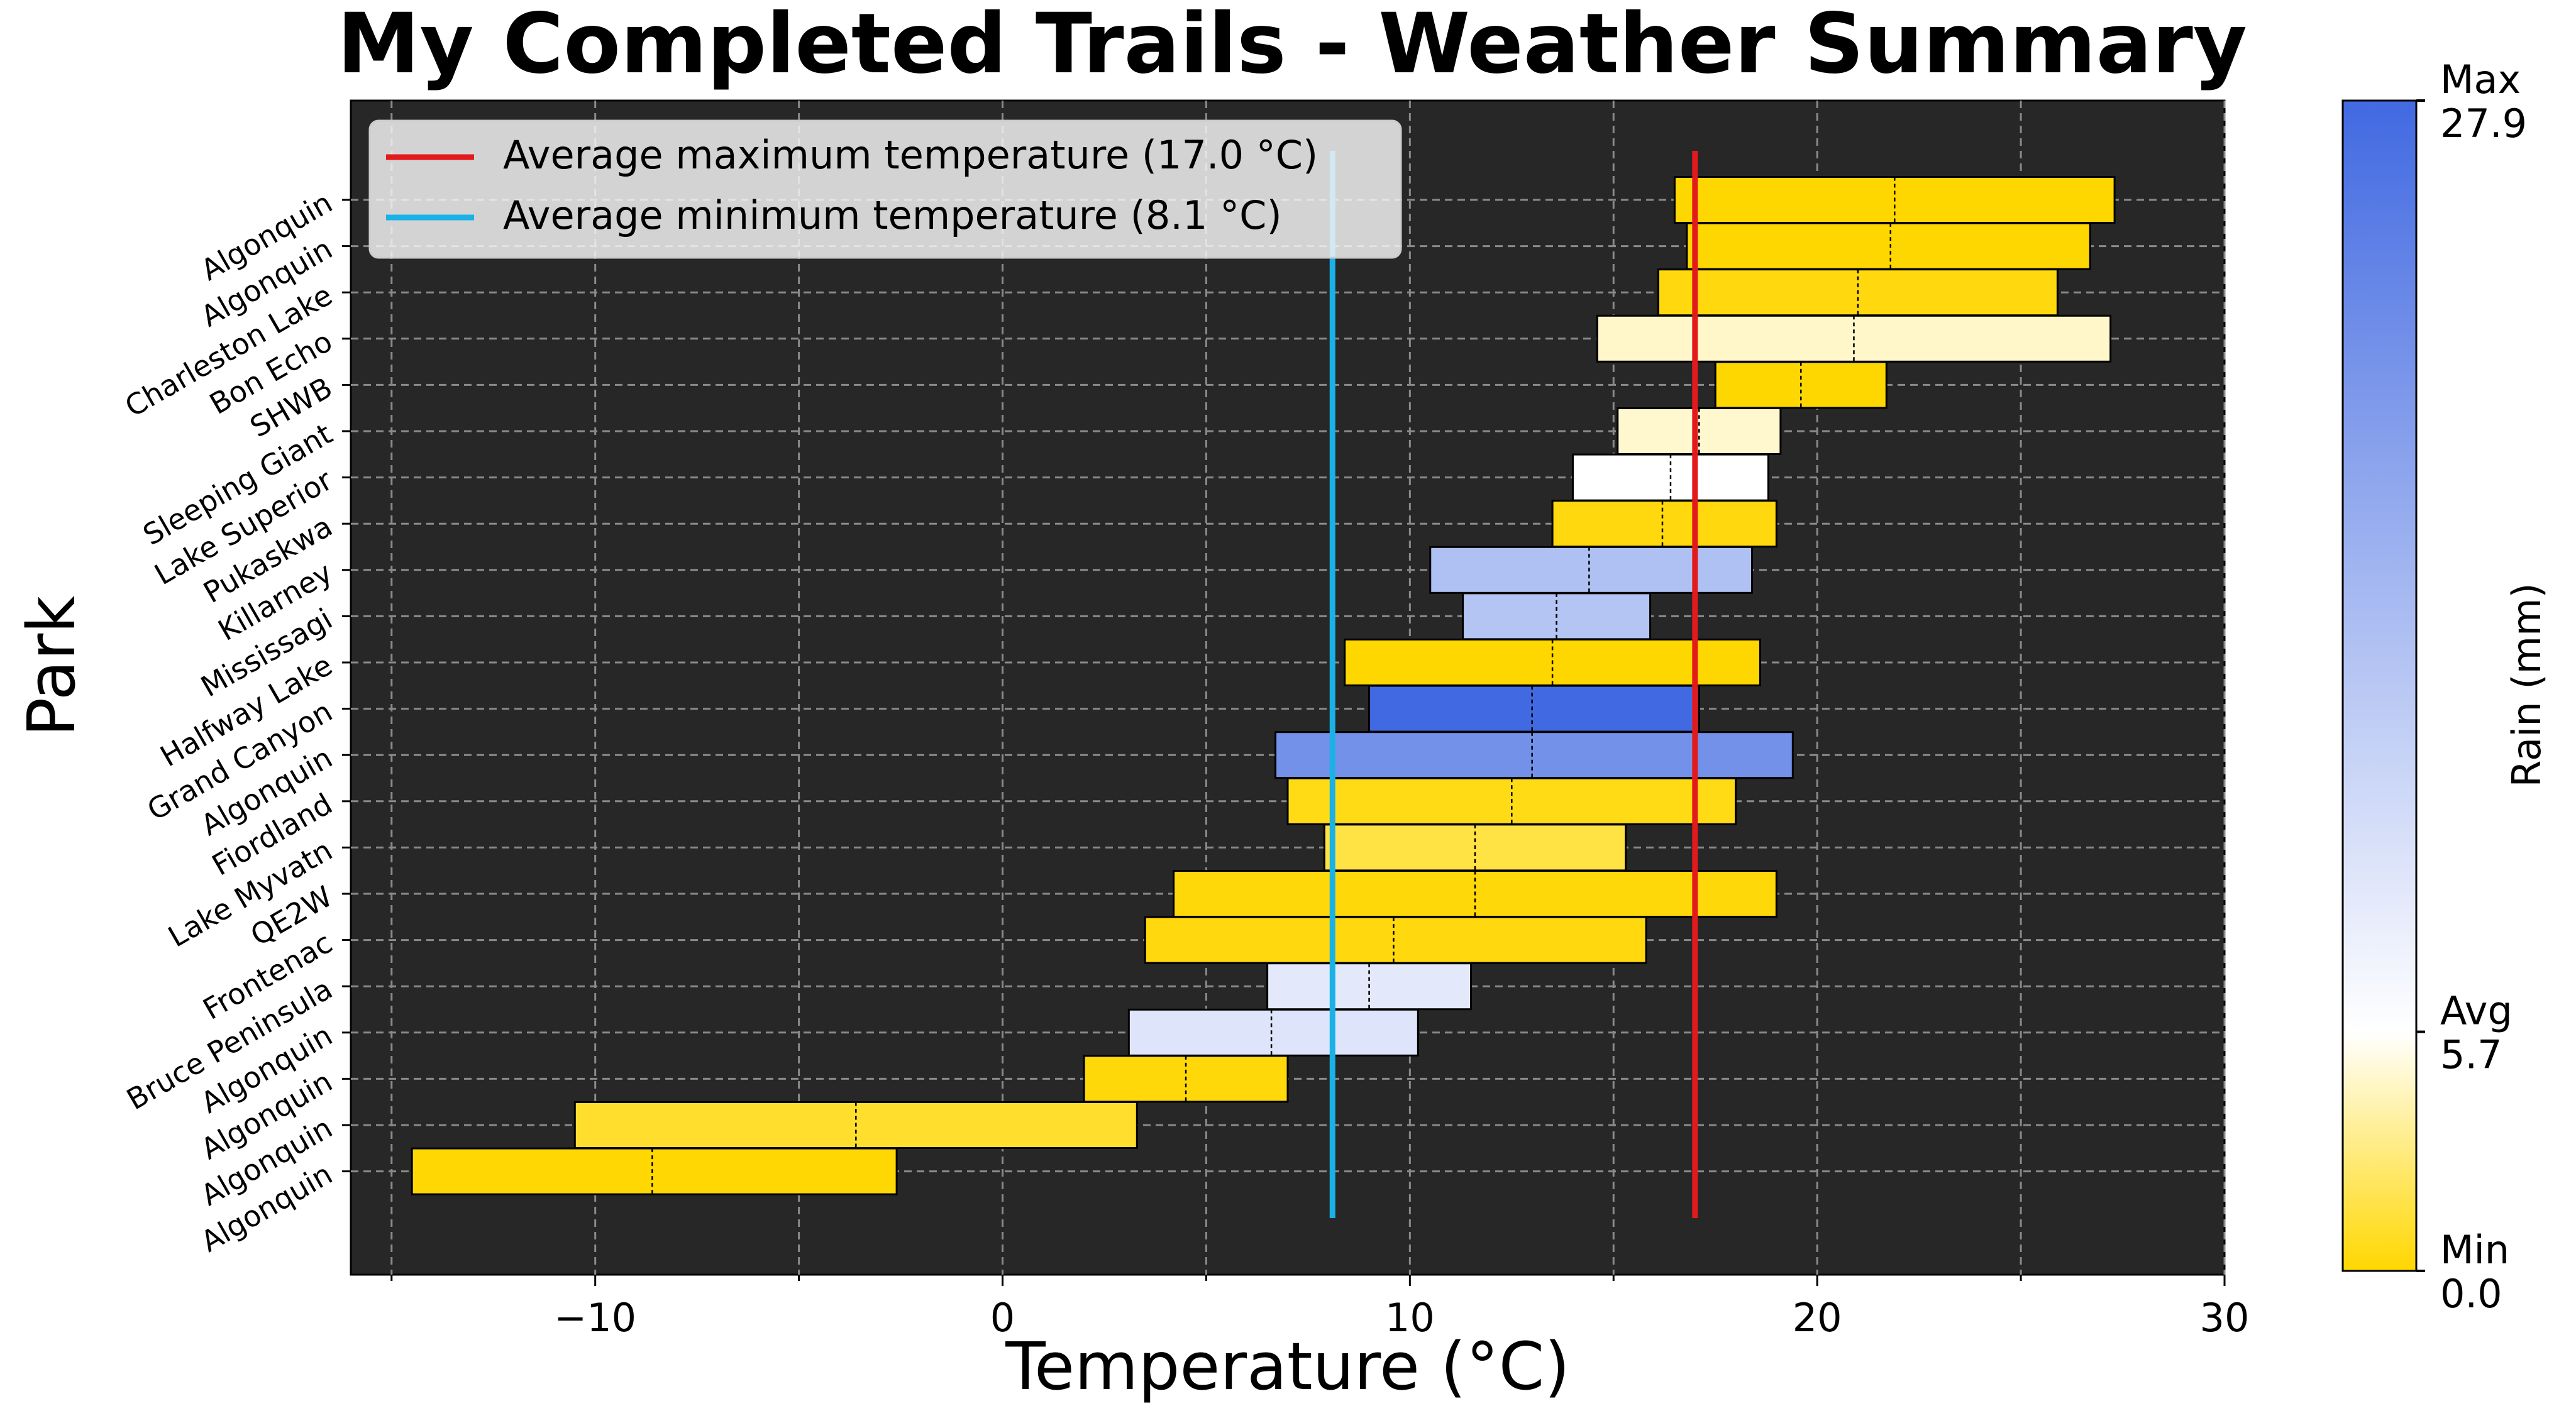 The image size is (2576, 1423). I want to click on reference-lines, so click(1513, 684).